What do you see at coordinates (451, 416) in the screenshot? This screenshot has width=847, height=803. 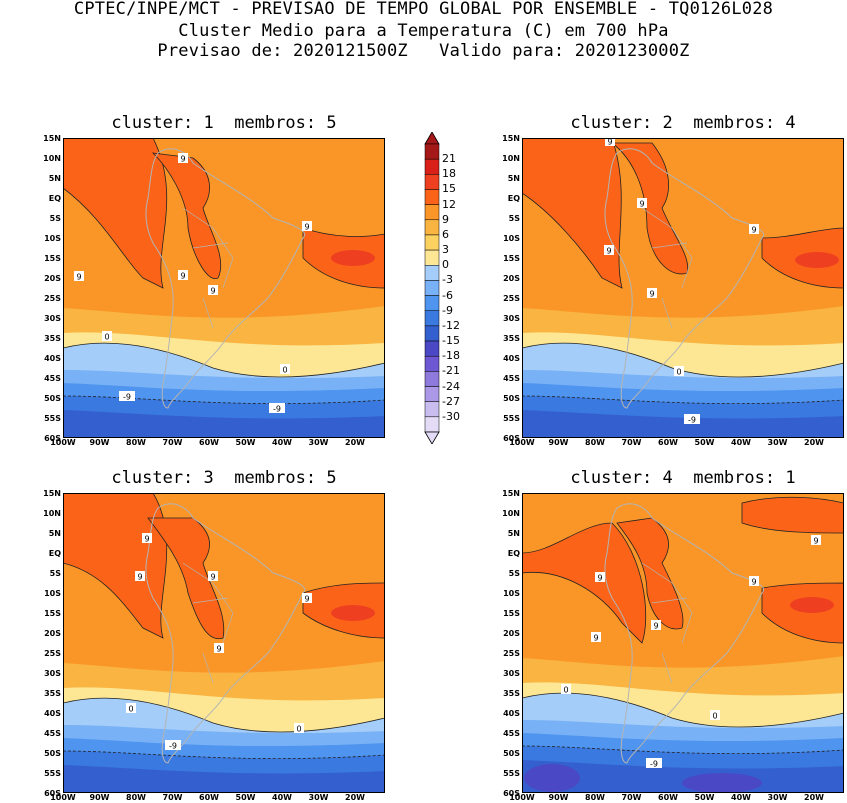 I see `colorbar-tick-label: -30` at bounding box center [451, 416].